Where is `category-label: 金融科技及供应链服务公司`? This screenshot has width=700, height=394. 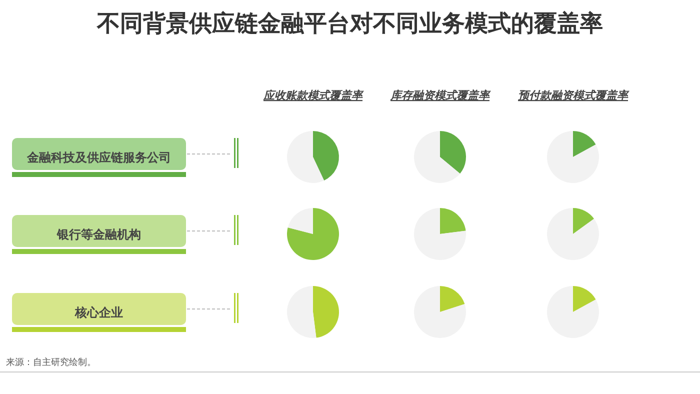 category-label: 金融科技及供应链服务公司 is located at coordinates (99, 157).